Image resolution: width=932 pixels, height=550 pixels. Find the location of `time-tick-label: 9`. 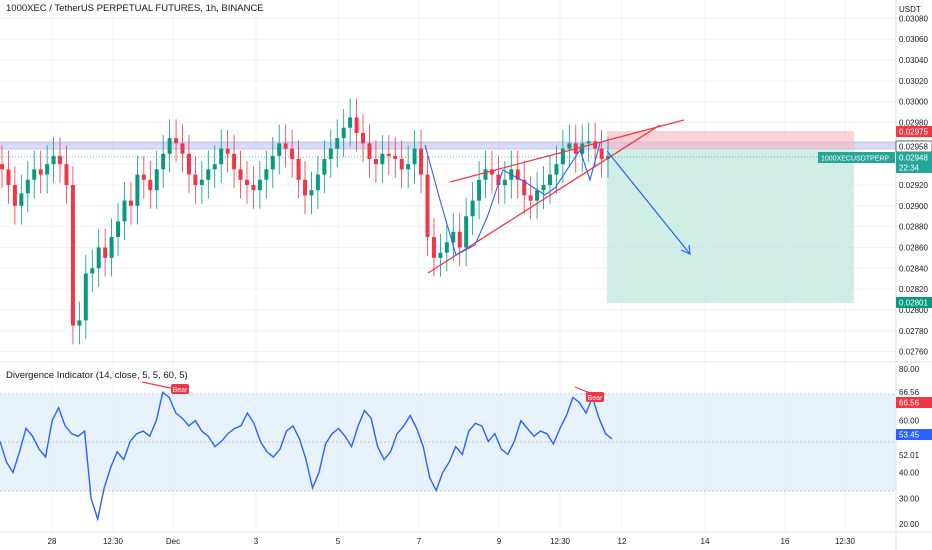

time-tick-label: 9 is located at coordinates (499, 541).